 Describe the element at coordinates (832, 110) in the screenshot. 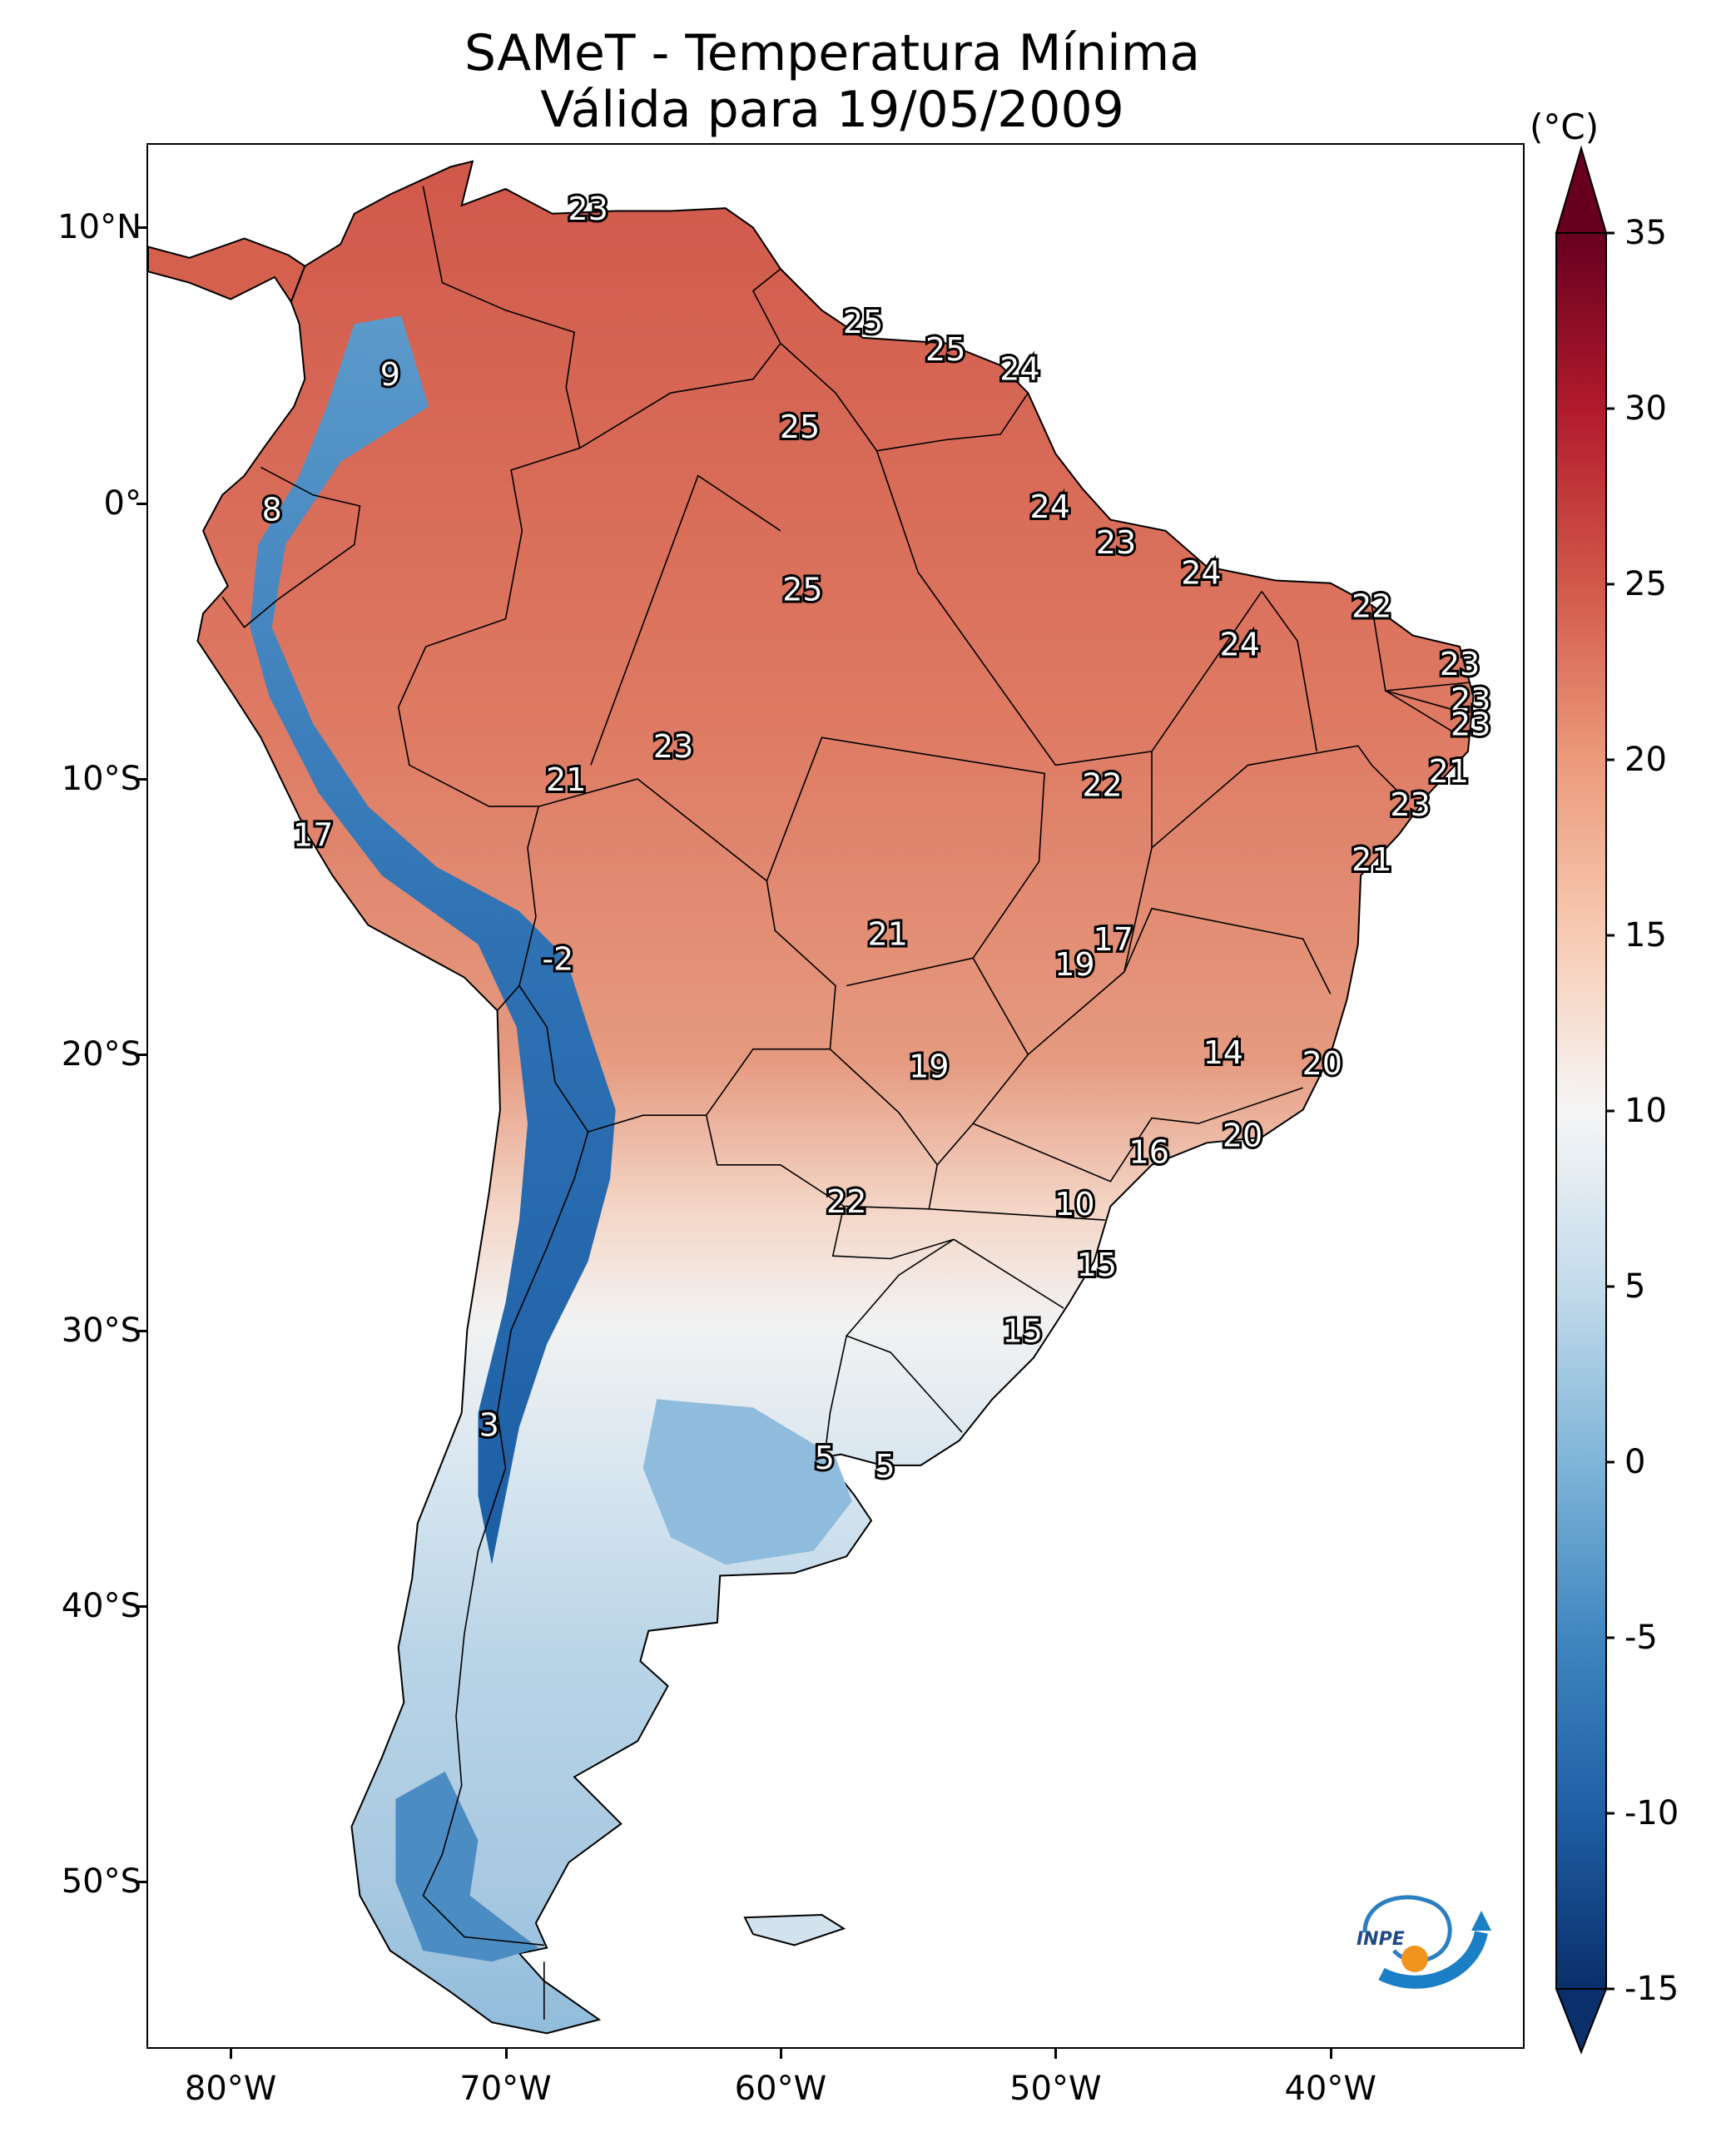

I see `chart-title-line2: Válida para 19/05/2009` at that location.